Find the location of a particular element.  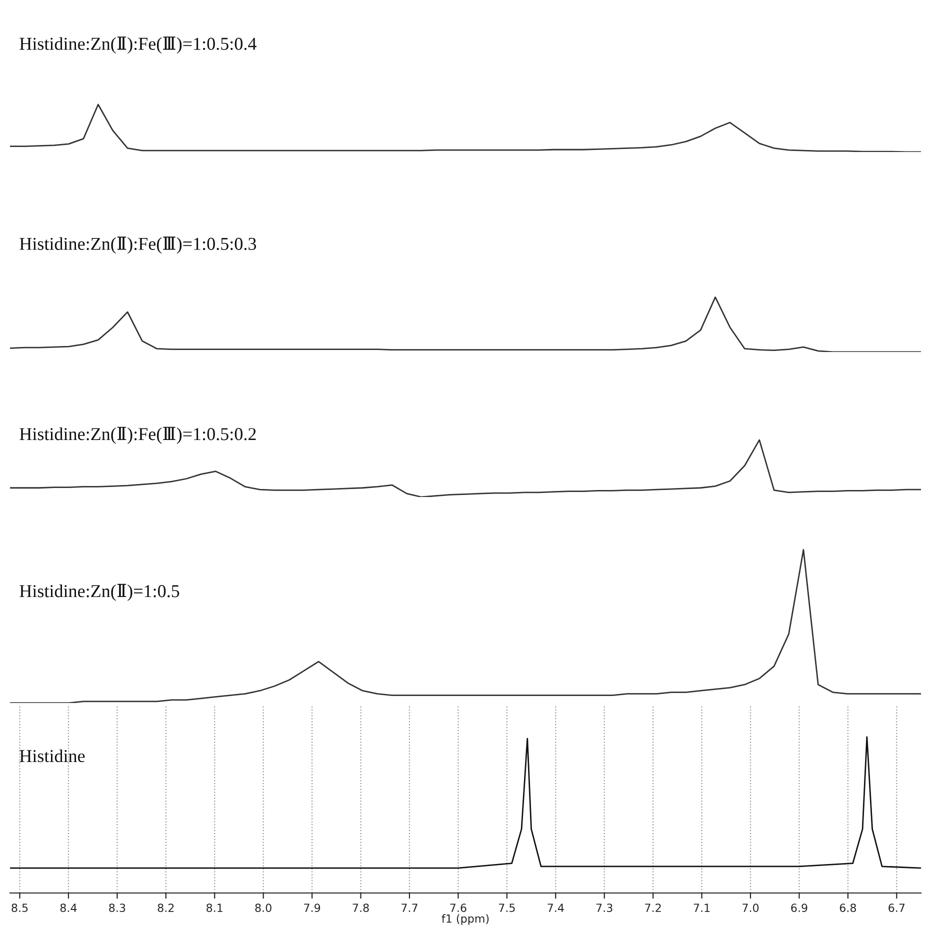

x-tick-label: 6.7 is located at coordinates (896, 908).